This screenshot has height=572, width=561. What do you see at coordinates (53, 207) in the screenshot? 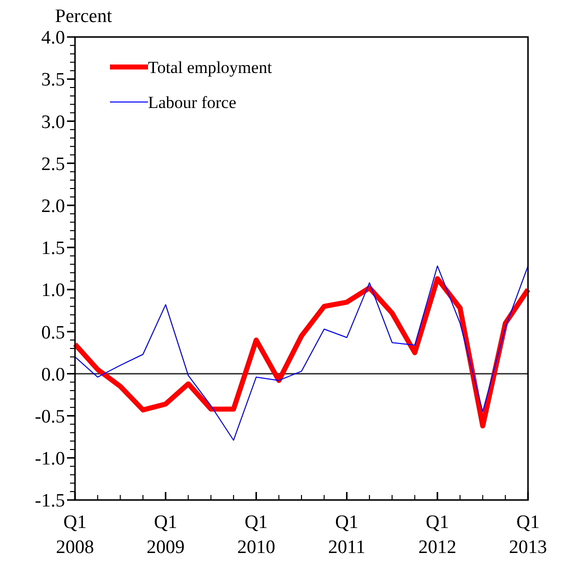
I see `y-tick-label: 2.0` at bounding box center [53, 207].